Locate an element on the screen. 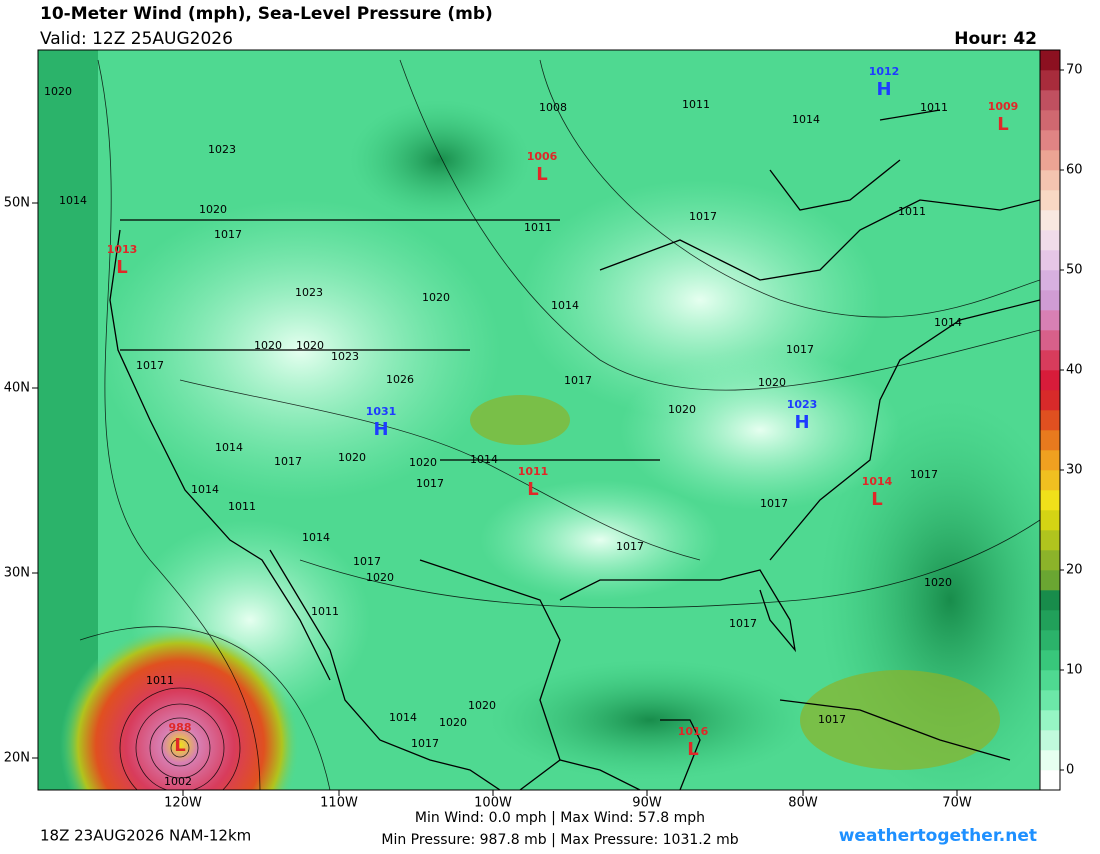  colorbar-frame is located at coordinates (1050, 420).